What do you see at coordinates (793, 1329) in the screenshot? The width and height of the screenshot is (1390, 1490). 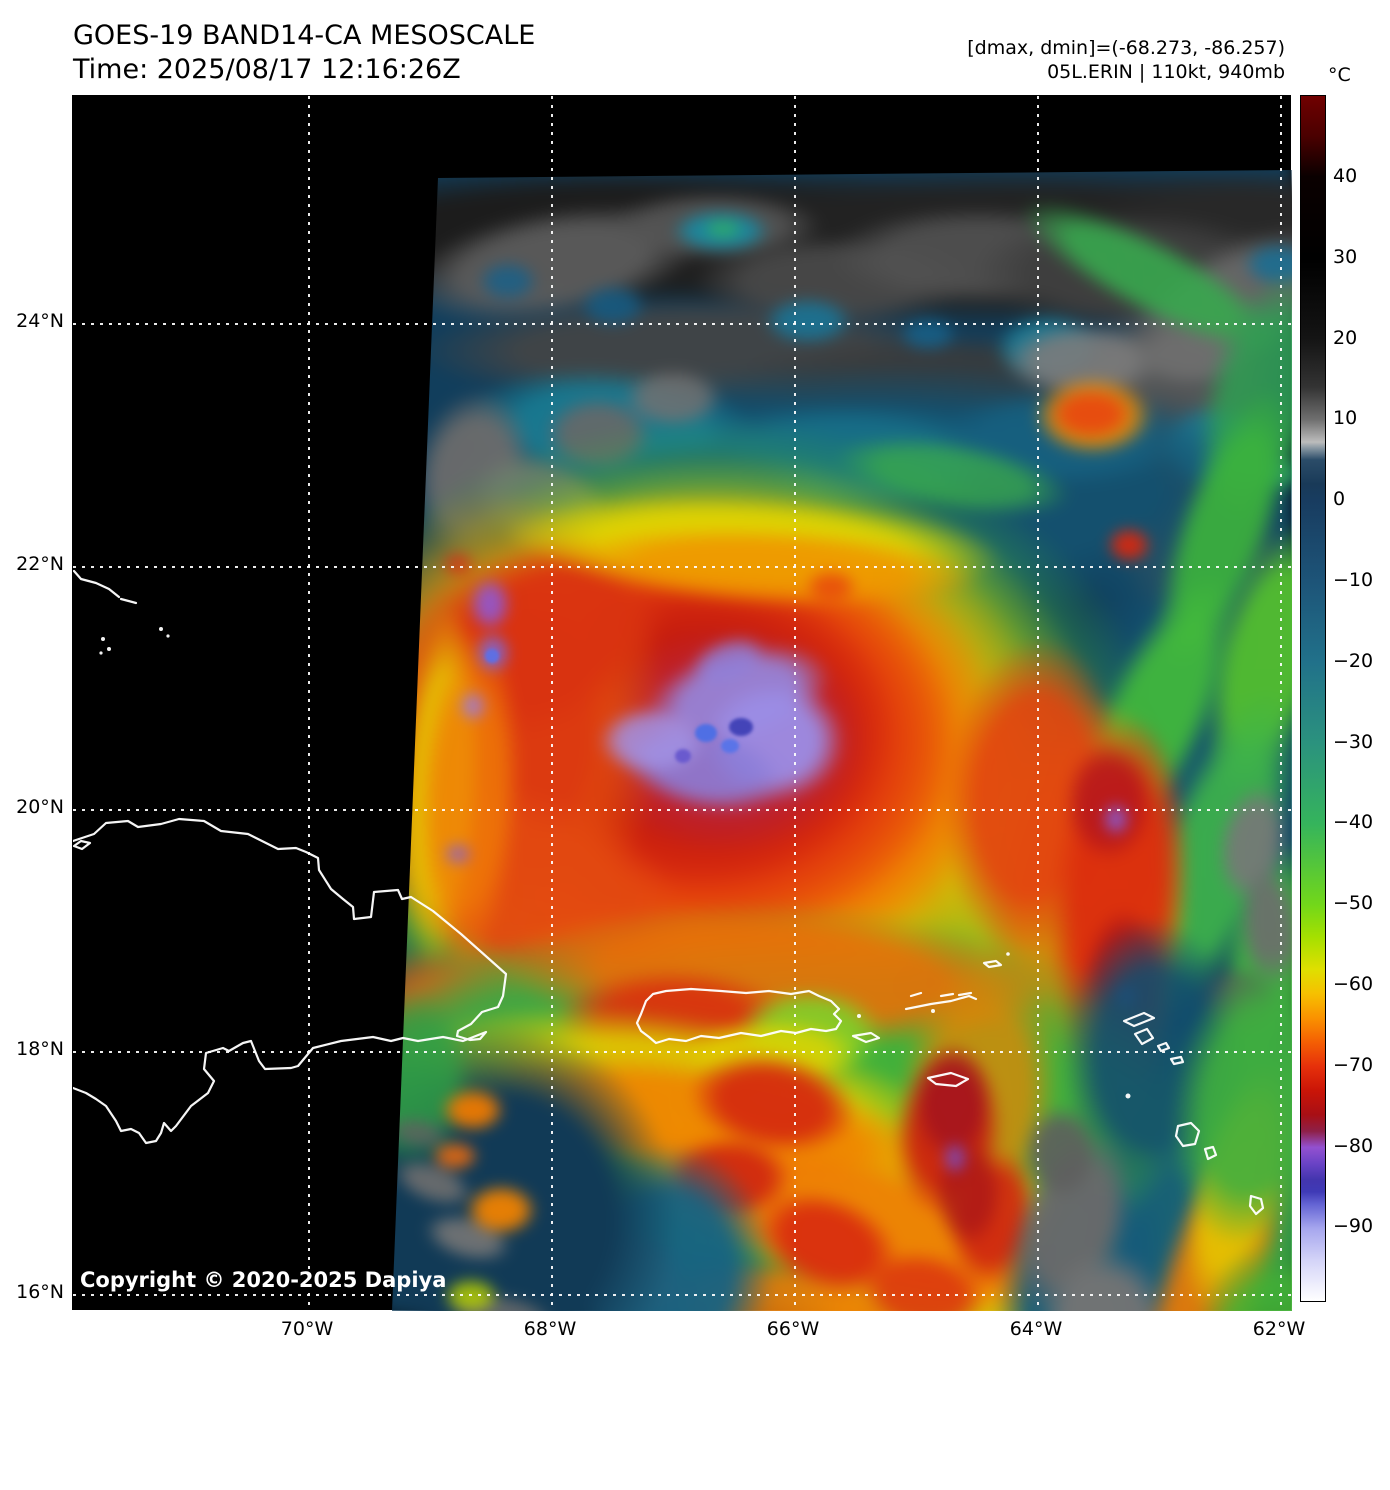 I see `lon-tick-label: 66°W` at bounding box center [793, 1329].